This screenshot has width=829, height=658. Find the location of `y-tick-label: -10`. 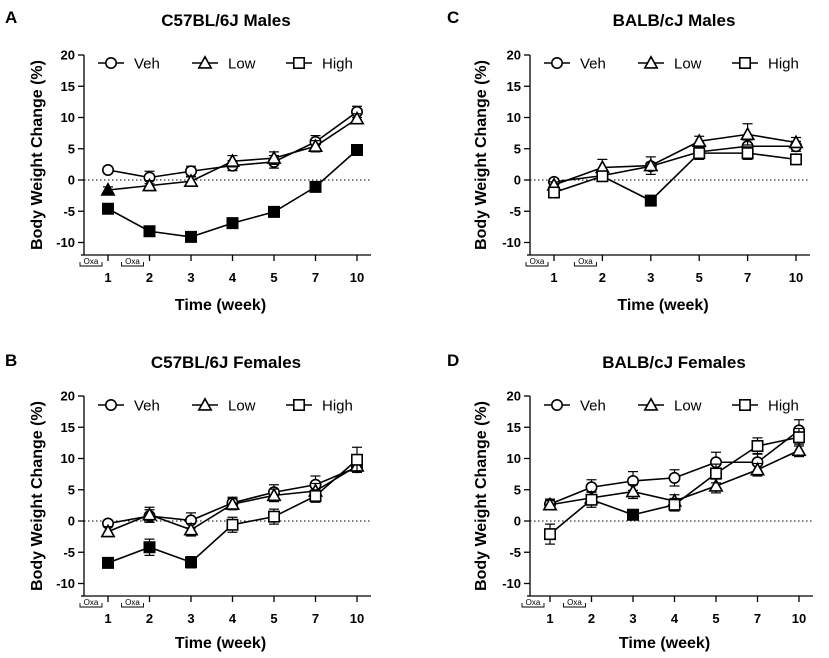

y-tick-label: -10 is located at coordinates (65, 583).